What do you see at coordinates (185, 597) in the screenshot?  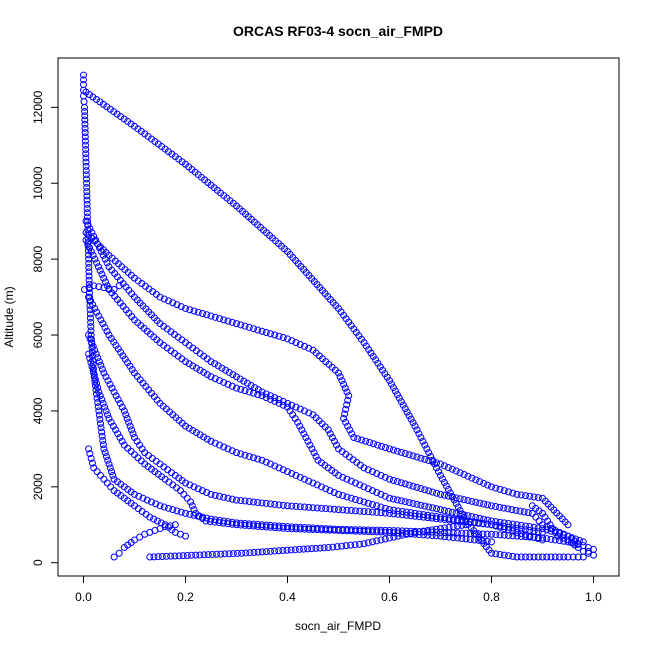 I see `x-tick-label: 0.2` at bounding box center [185, 597].